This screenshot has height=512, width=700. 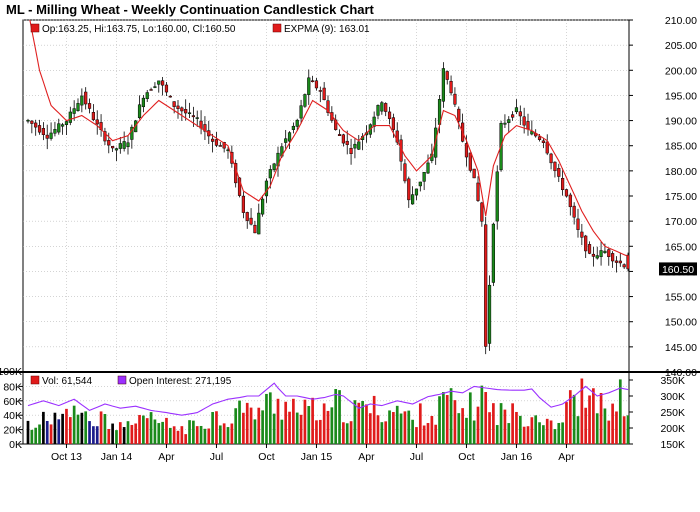 I want to click on open-interest-line, so click(x=328, y=399).